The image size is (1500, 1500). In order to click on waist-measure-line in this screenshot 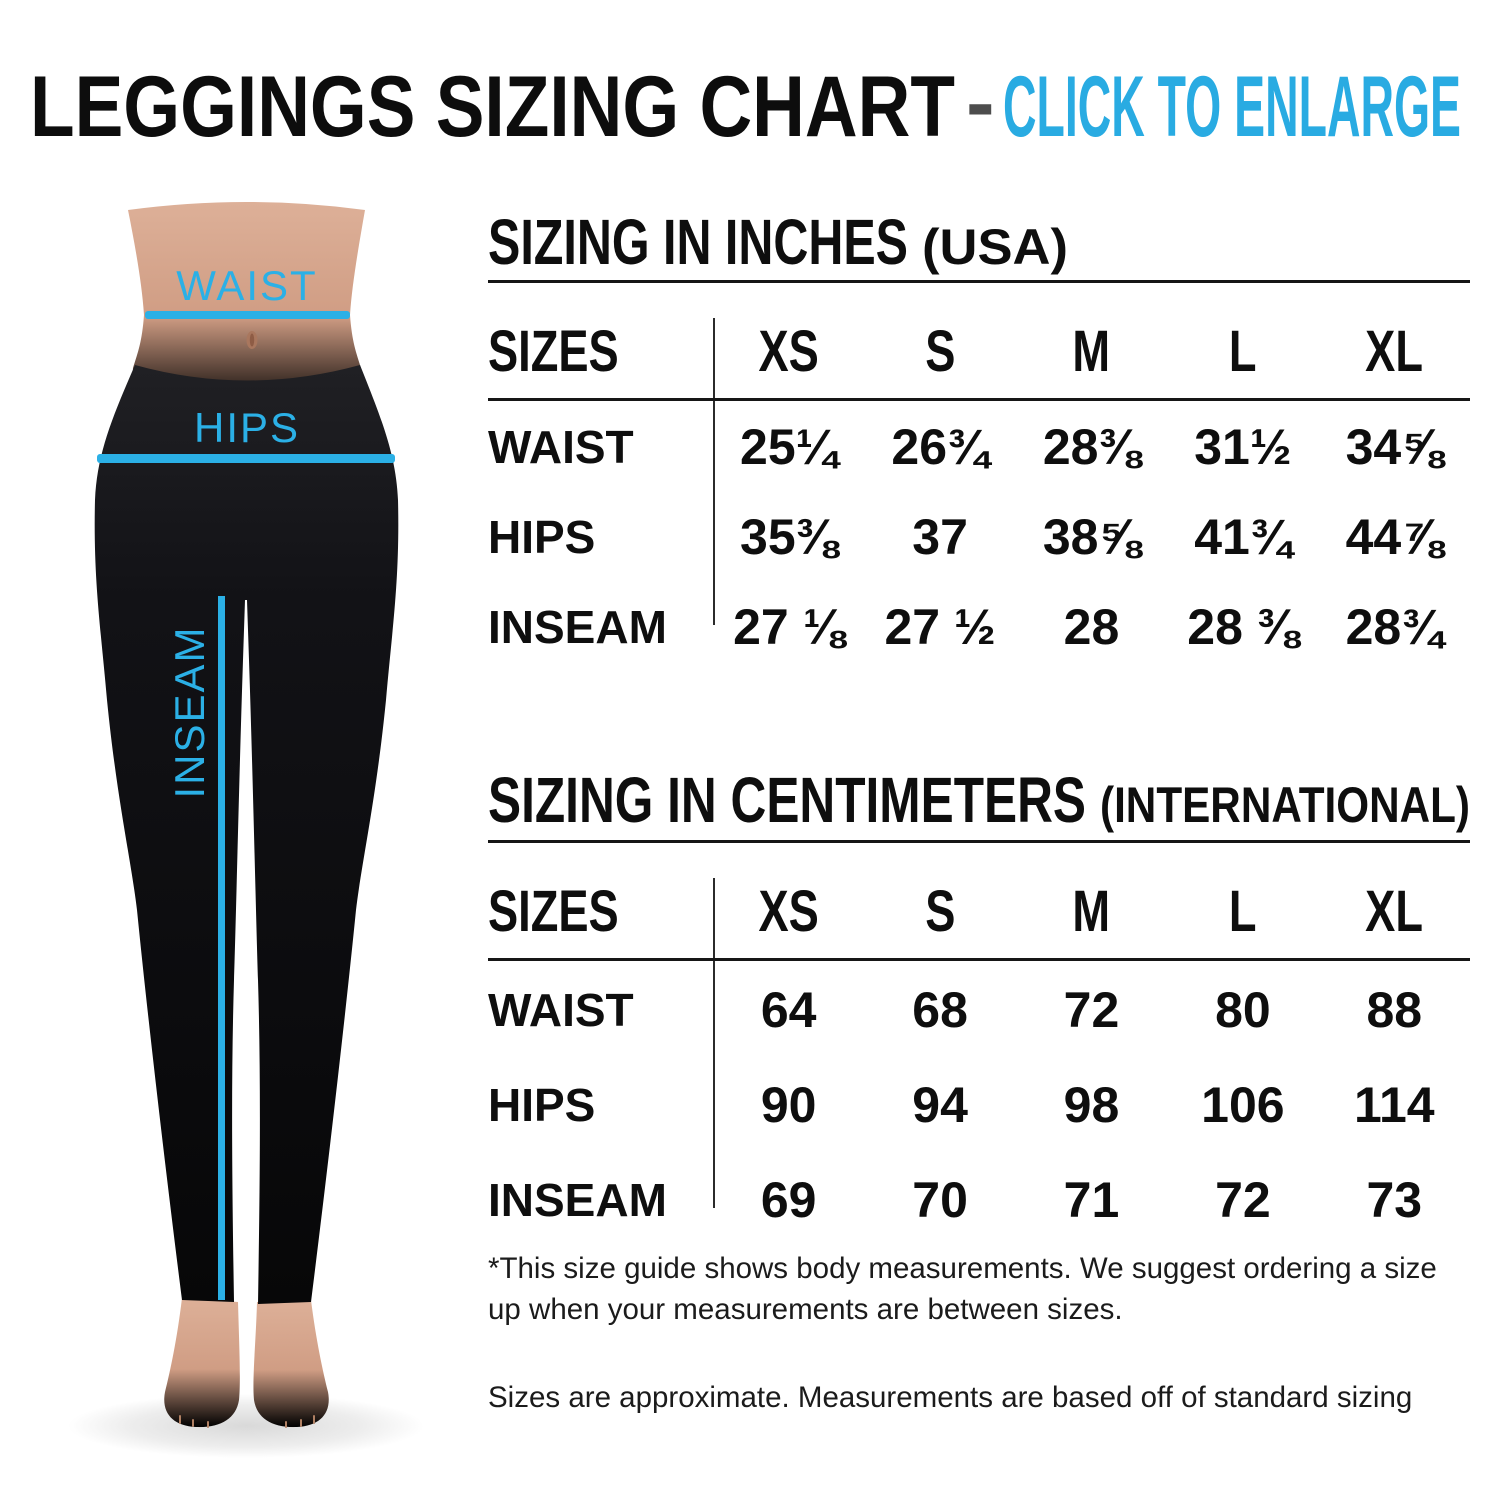, I will do `click(247, 315)`.